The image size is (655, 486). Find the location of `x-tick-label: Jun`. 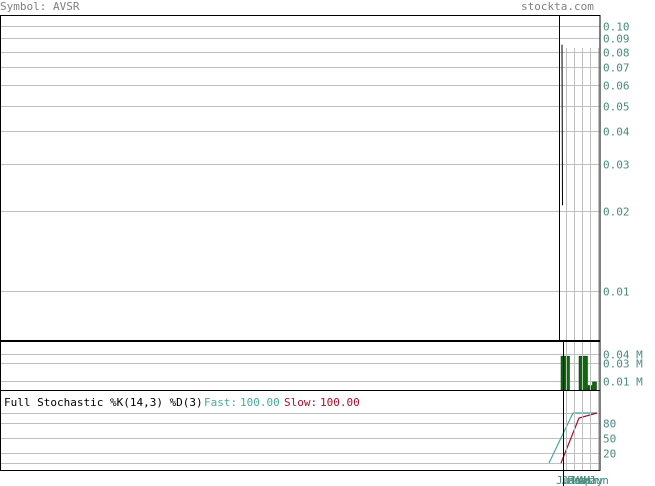

x-tick-label: Jun is located at coordinates (599, 480).